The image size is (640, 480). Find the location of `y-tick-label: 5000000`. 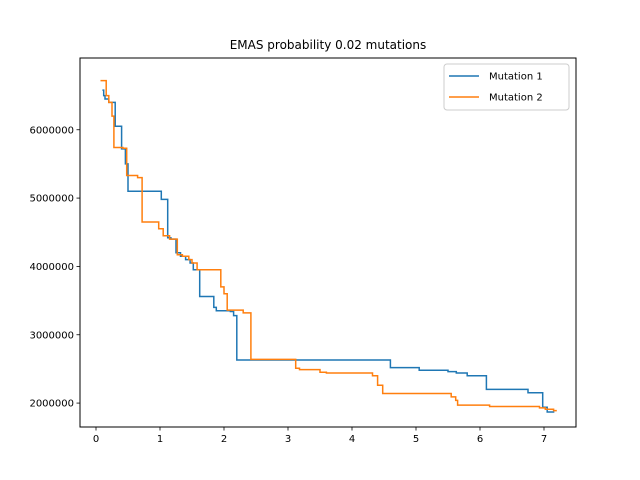

y-tick-label: 5000000 is located at coordinates (51, 199).